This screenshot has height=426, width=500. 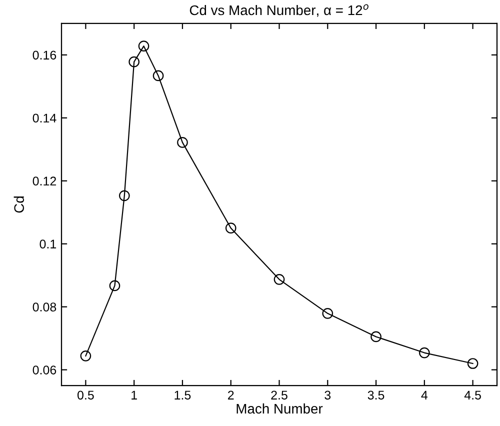 I want to click on y-tick-label: 0.1, so click(x=48, y=244).